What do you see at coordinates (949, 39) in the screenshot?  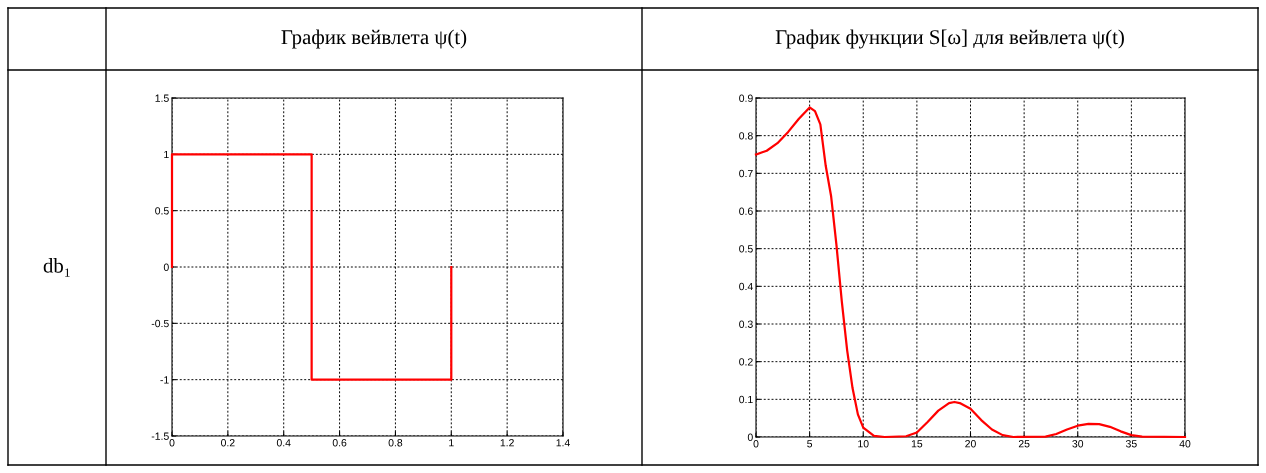 I see `chart-title: График функции S[ω] для вейвлета ψ(t)` at bounding box center [949, 39].